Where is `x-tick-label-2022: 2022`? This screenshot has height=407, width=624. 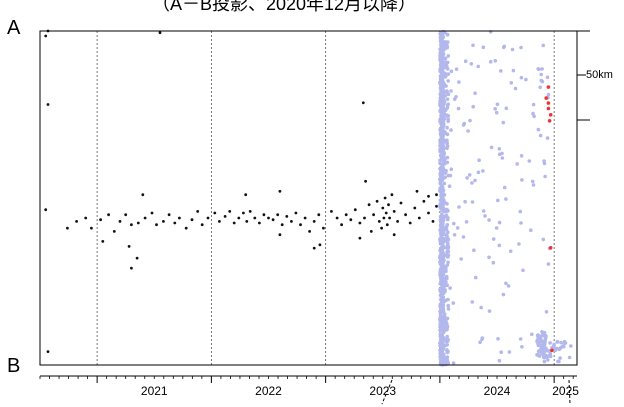
x-tick-label-2022: 2022 is located at coordinates (268, 391).